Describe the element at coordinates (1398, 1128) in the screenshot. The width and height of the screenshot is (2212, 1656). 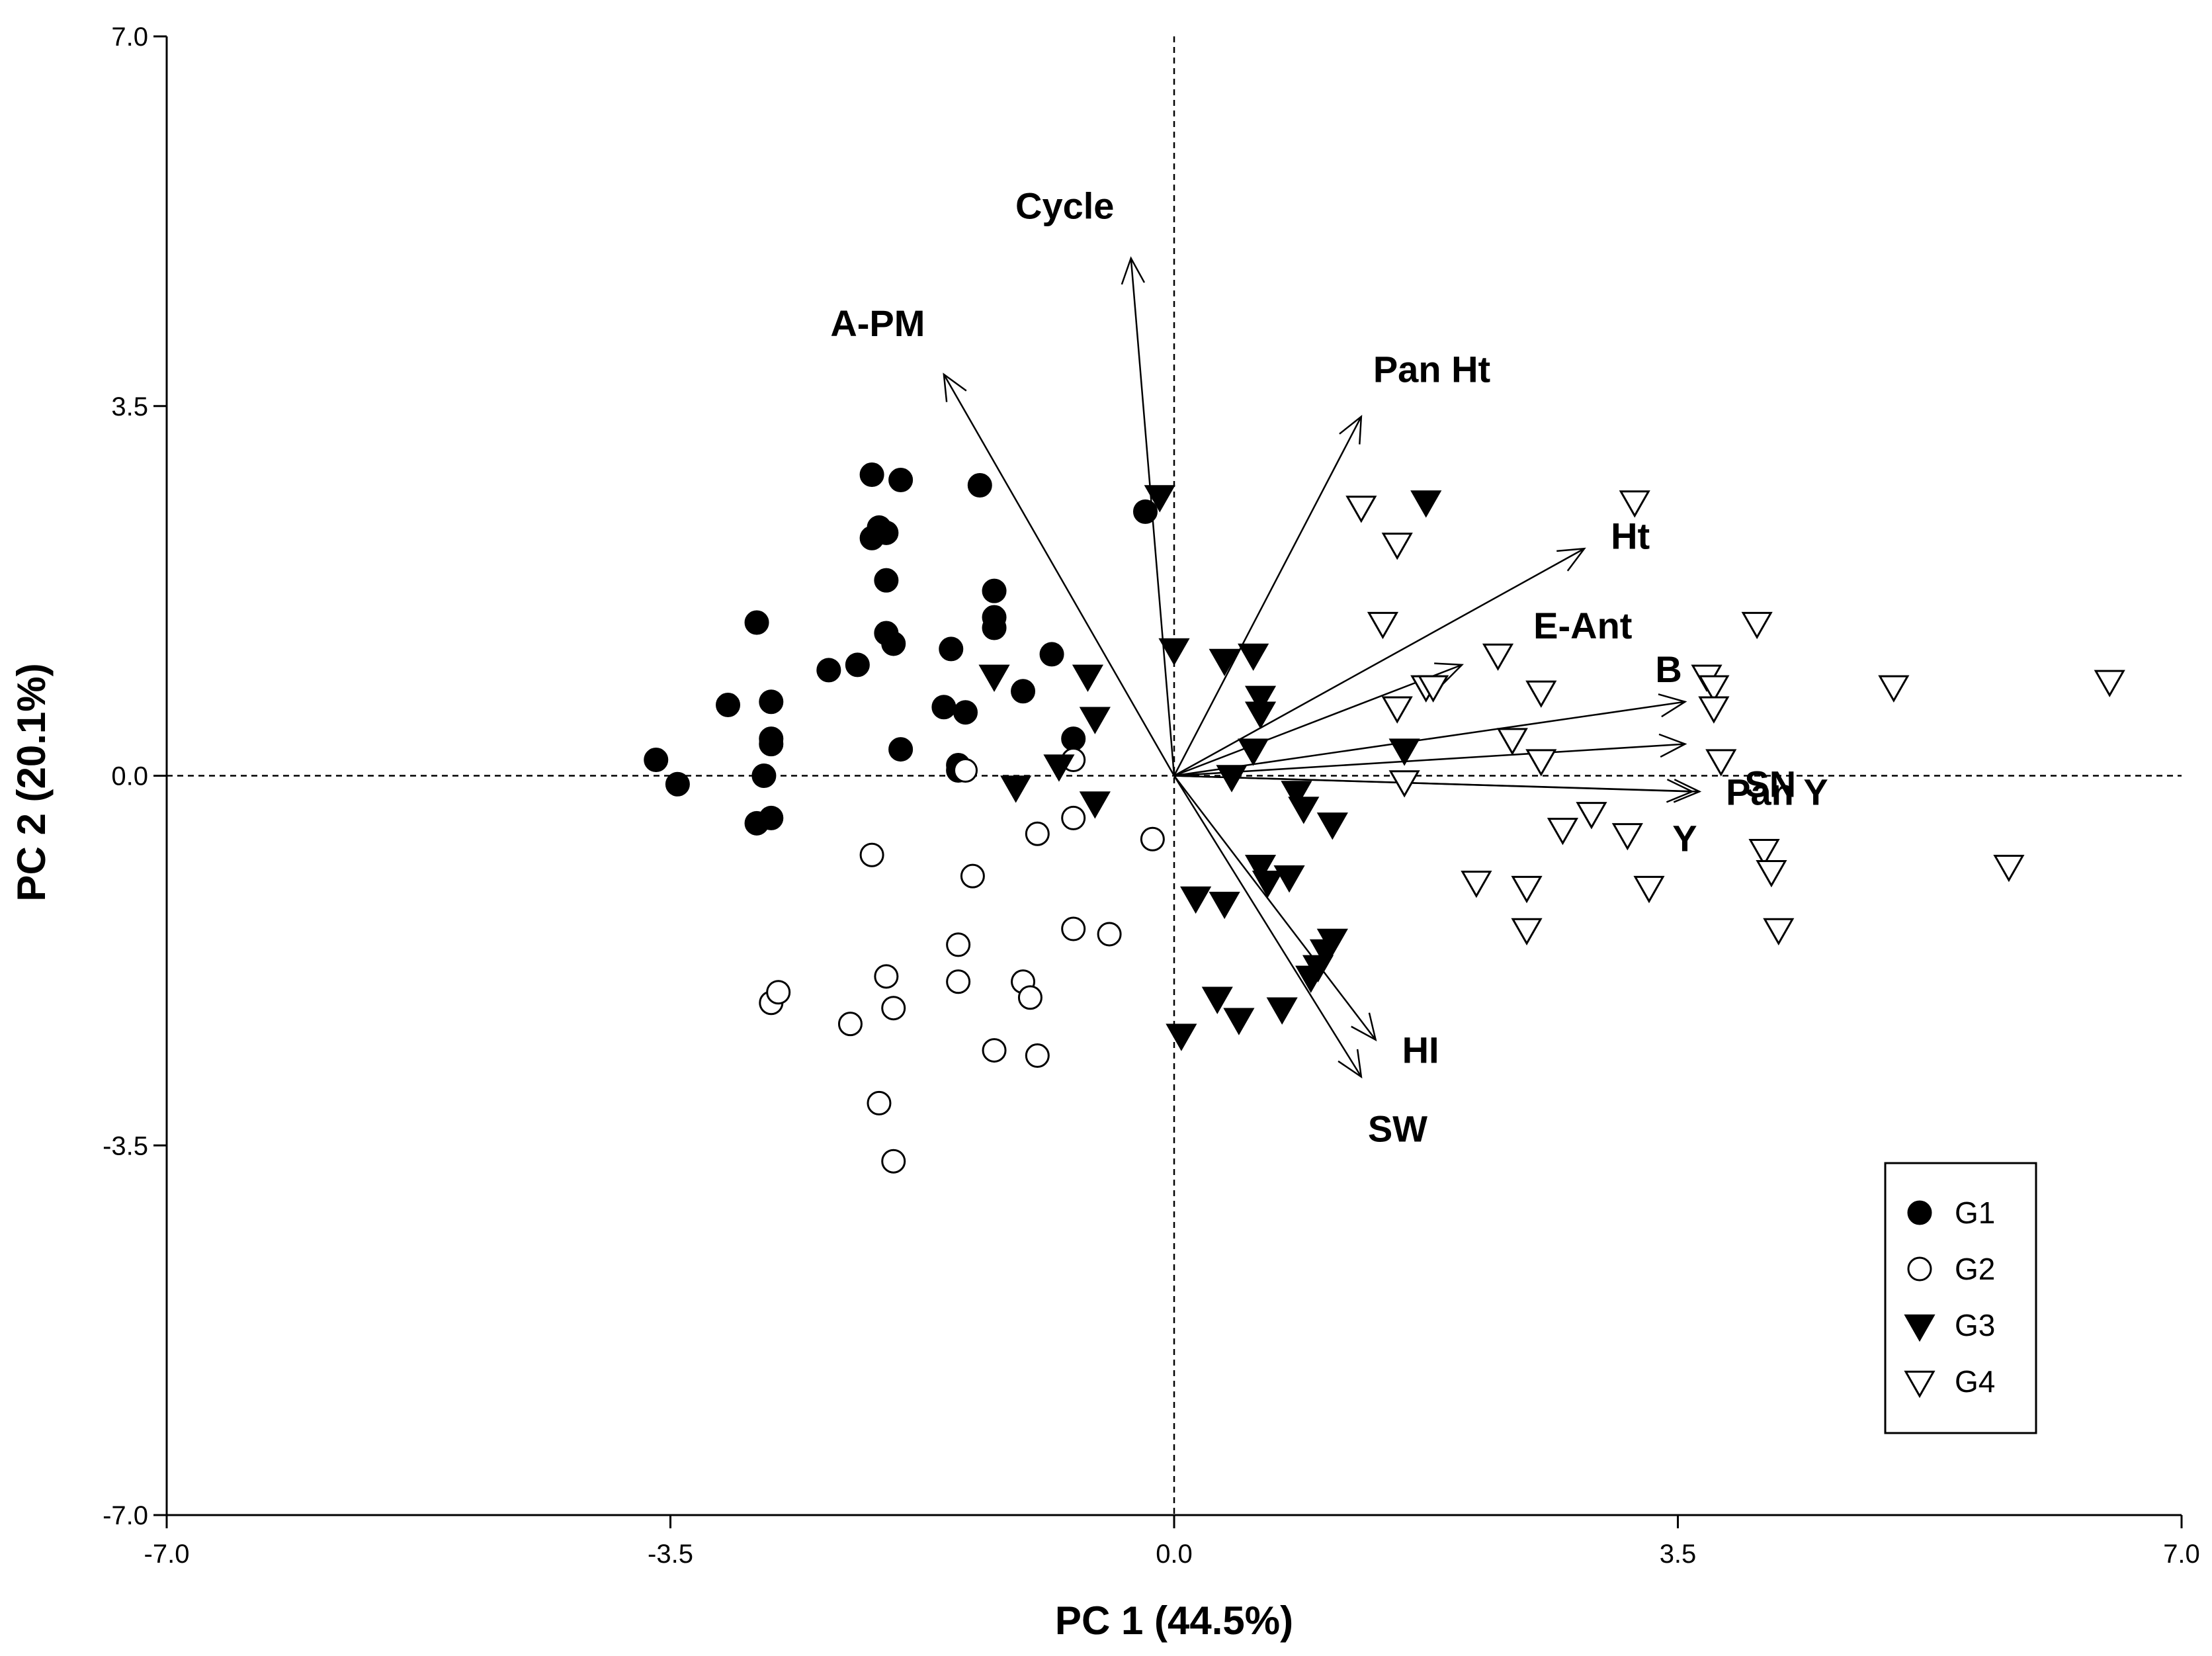
I see `loading-label: SW` at that location.